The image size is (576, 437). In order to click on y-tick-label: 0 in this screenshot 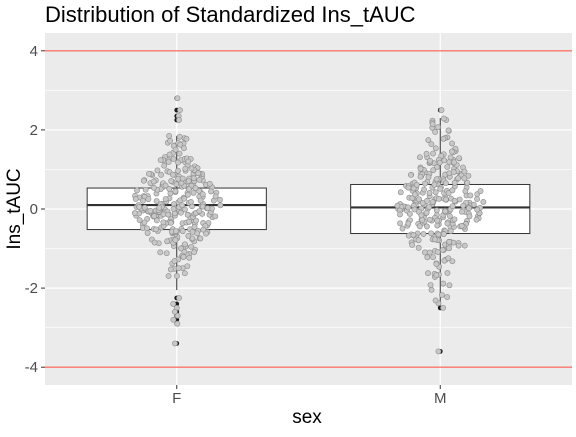, I will do `click(34, 209)`.